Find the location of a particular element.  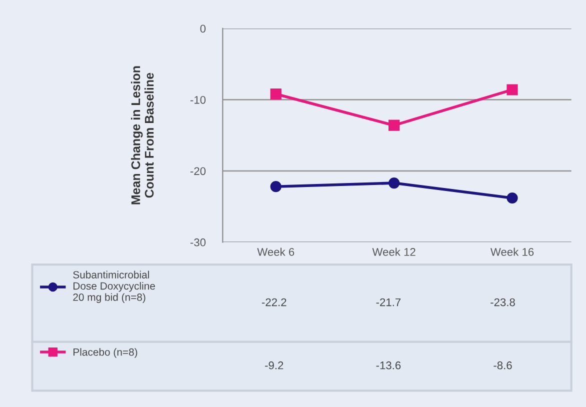

data-label: -22.2 is located at coordinates (274, 302).